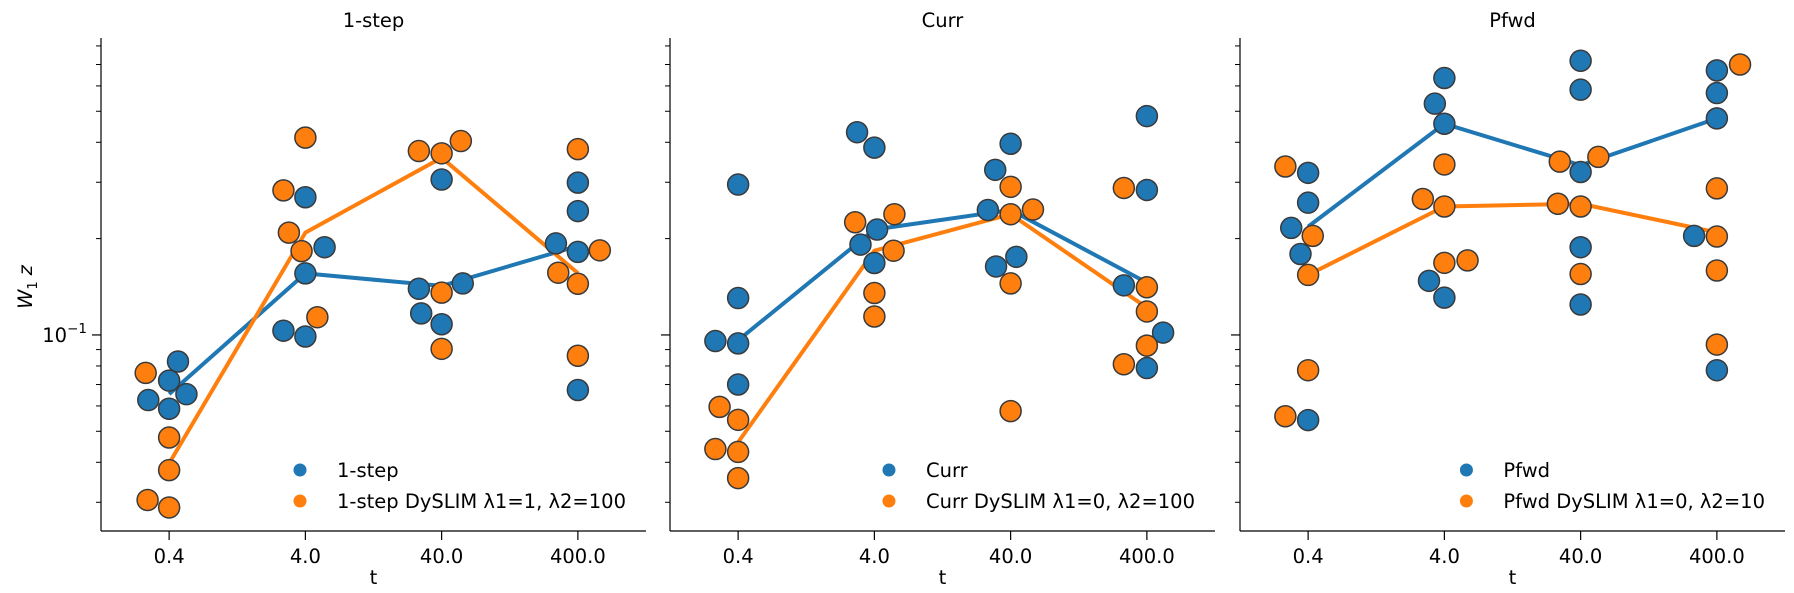 The width and height of the screenshot is (1794, 593). I want to click on panel-title: Pfwd, so click(1512, 20).